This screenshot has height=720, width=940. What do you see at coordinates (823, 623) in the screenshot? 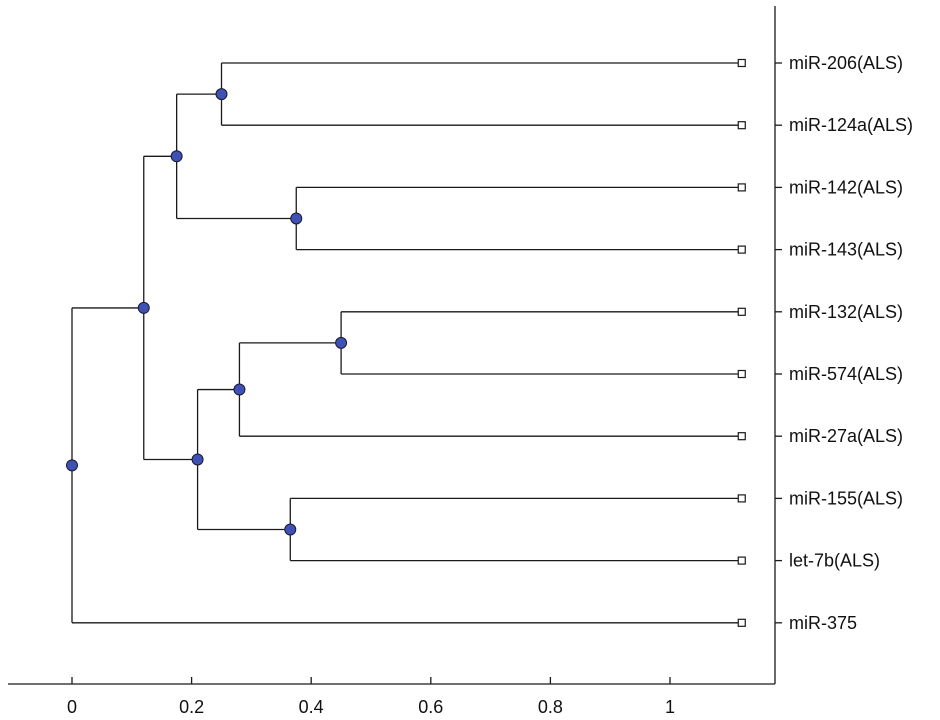
I see `leaf-label: miR-375` at bounding box center [823, 623].